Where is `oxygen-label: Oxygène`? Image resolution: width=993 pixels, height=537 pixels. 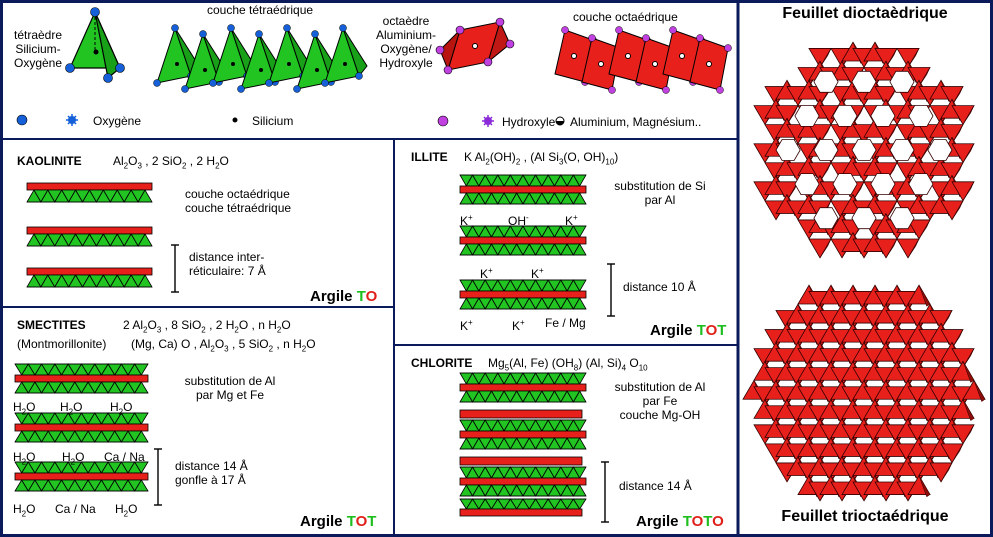 oxygen-label: Oxygène is located at coordinates (117, 121).